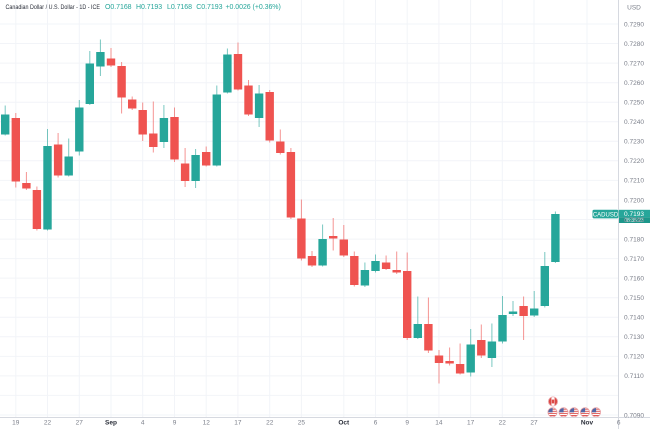 This screenshot has width=650, height=429. Describe the element at coordinates (439, 423) in the screenshot. I see `svg-text: 14` at that location.